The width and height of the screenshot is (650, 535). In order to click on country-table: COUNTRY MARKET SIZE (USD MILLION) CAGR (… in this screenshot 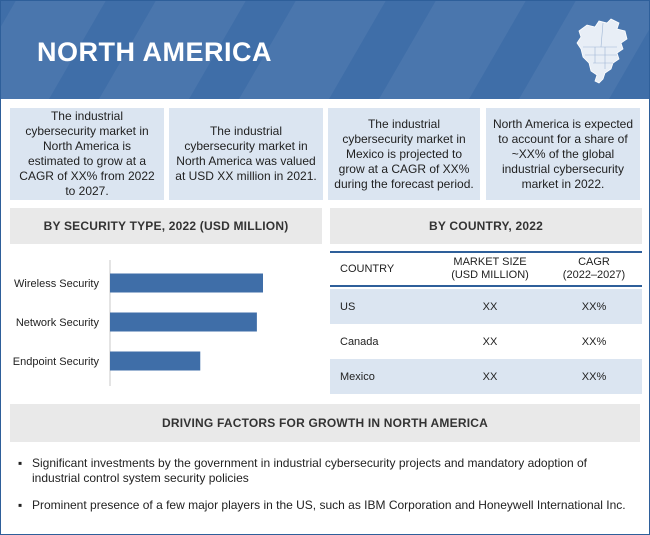, I will do `click(486, 322)`.